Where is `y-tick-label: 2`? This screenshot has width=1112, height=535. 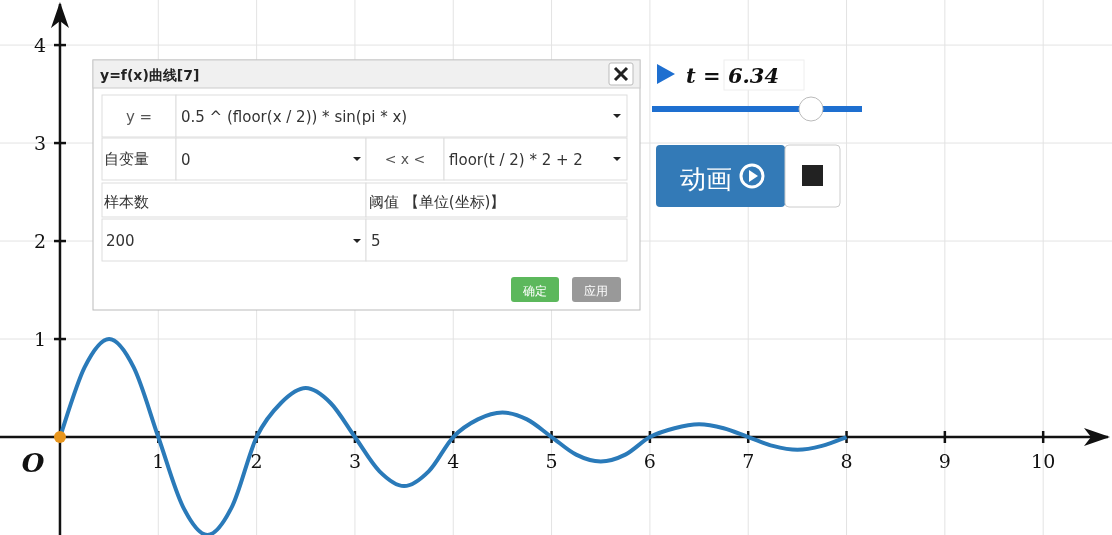
y-tick-label: 2 is located at coordinates (40, 241).